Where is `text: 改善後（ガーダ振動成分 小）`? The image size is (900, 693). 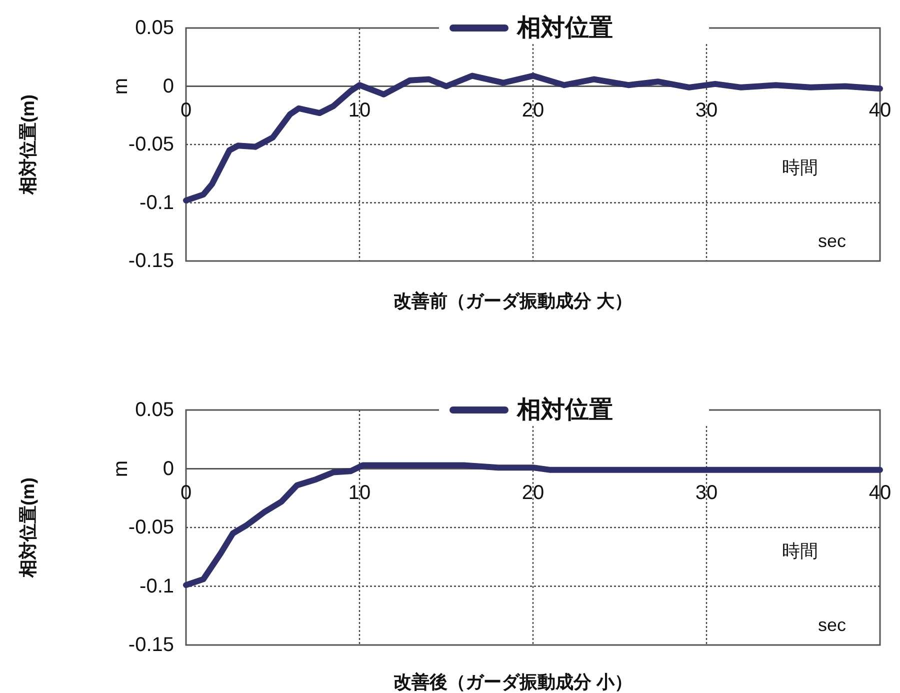
text: 改善後（ガーダ振動成分 小） is located at coordinates (513, 682).